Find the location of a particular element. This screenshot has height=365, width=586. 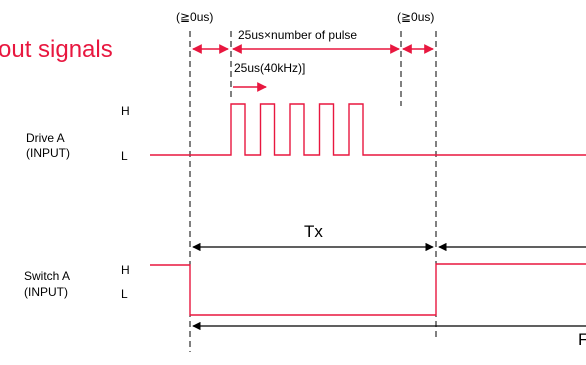

min-delay-right-label: (≧0us) is located at coordinates (415, 17).